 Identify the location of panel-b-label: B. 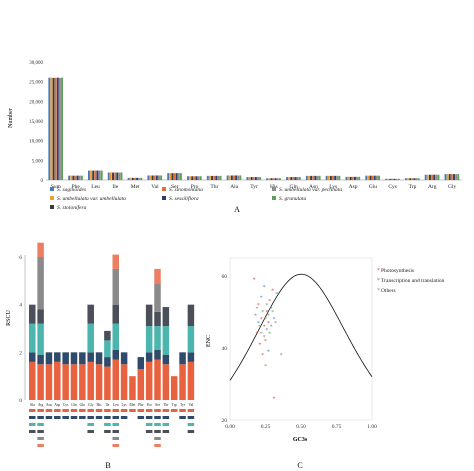
(107, 465).